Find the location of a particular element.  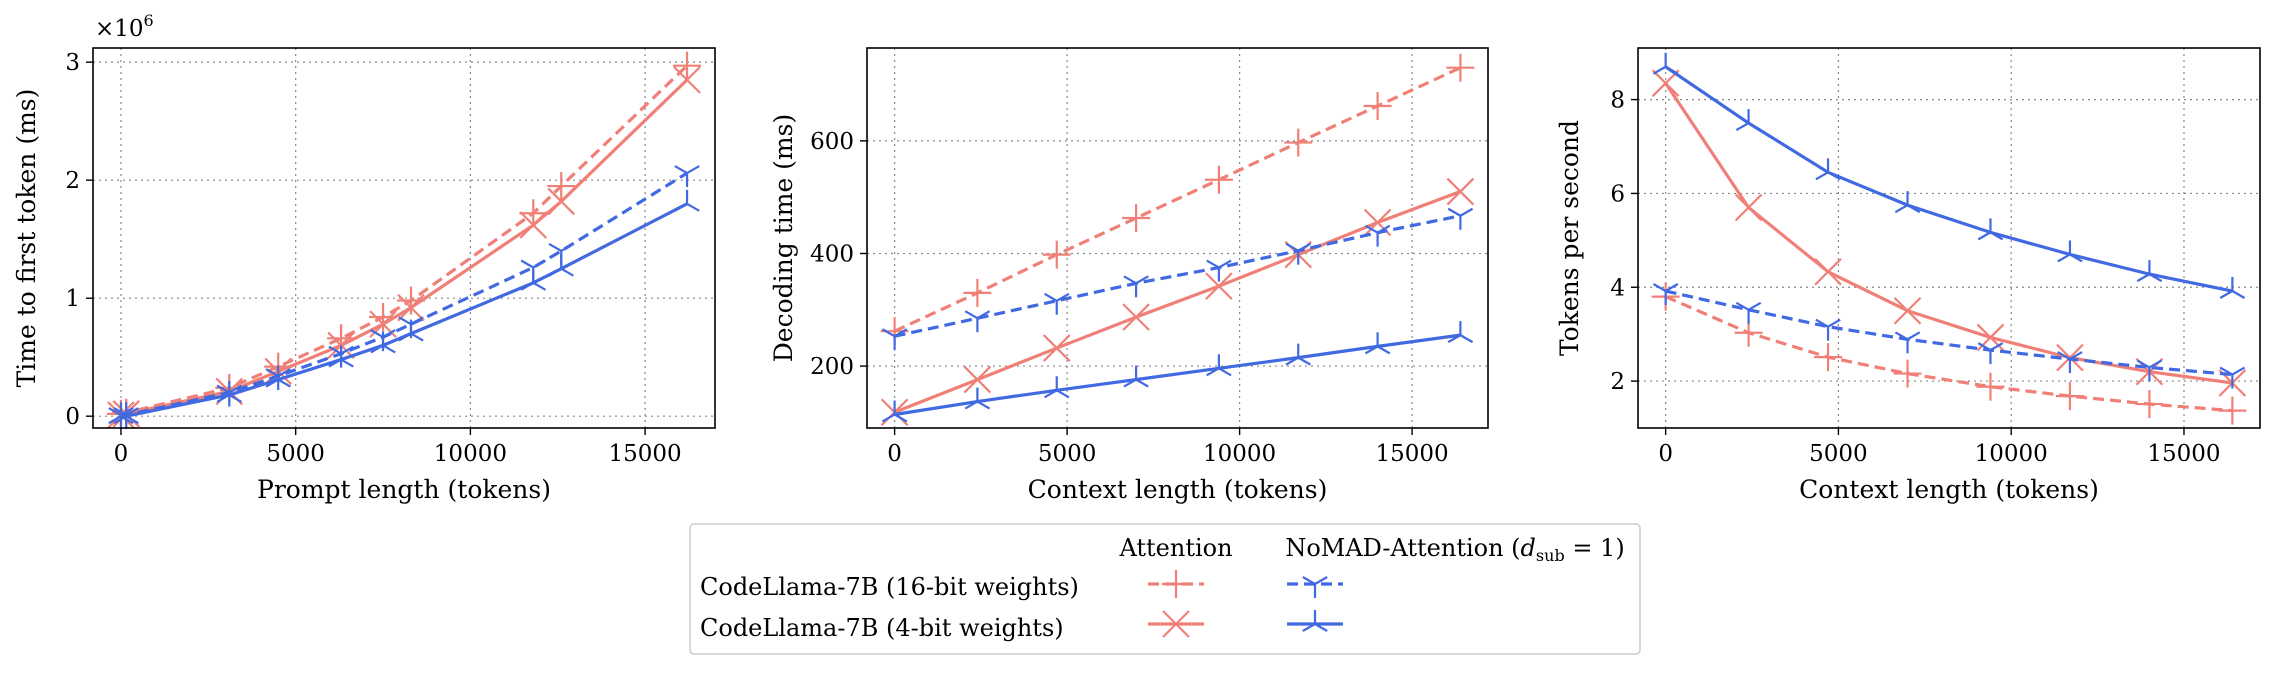

legend-row-4bit: CodeLlama-7B (4-bit weights) is located at coordinates (882, 628).